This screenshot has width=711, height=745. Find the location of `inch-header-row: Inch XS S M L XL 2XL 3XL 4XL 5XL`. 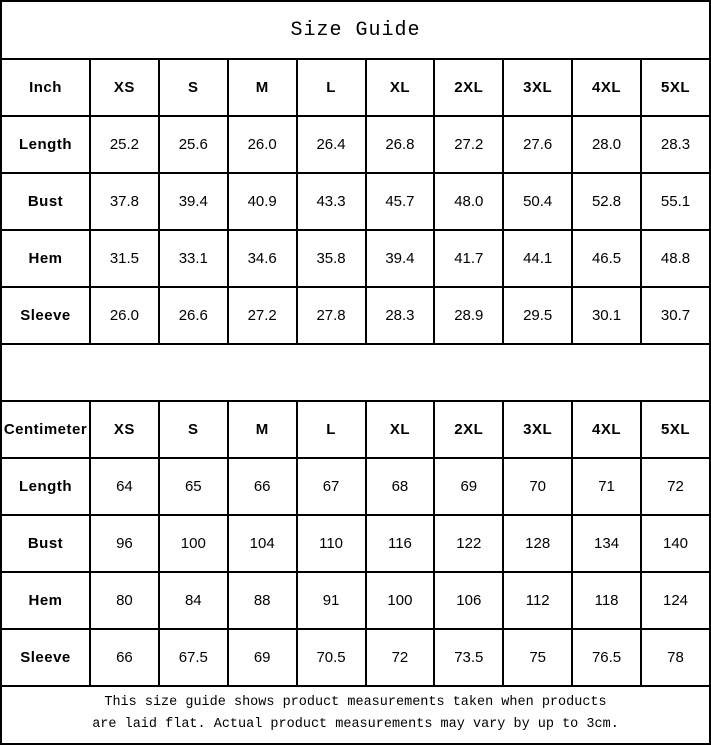

inch-header-row: Inch XS S M L XL 2XL 3XL 4XL 5XL is located at coordinates (355, 87).